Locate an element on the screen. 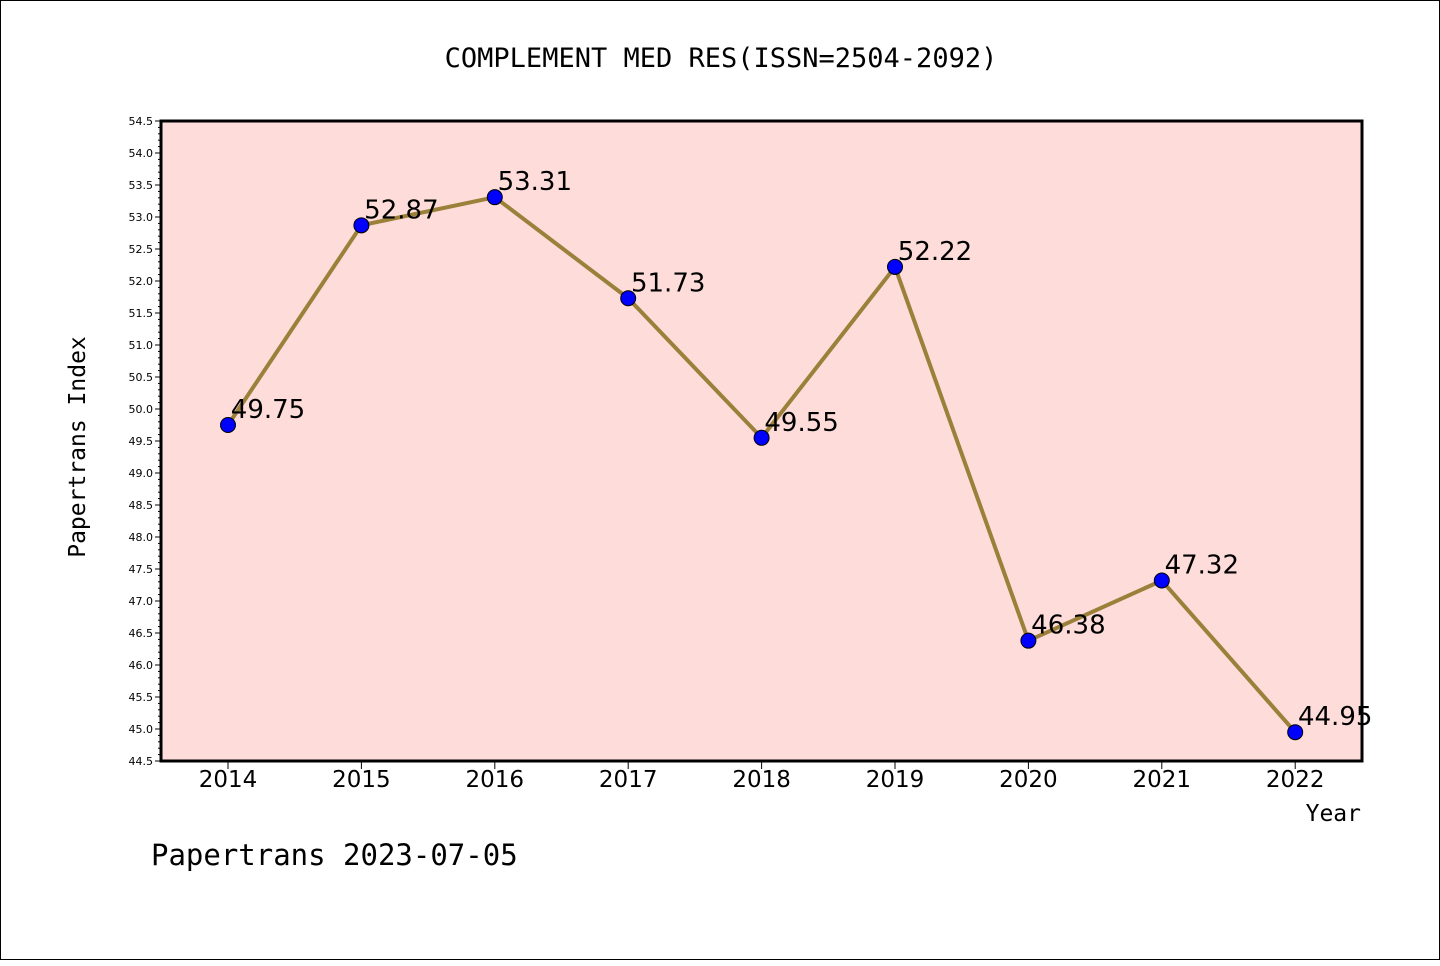  y-tick-label: 46.5 is located at coordinates (141, 633).